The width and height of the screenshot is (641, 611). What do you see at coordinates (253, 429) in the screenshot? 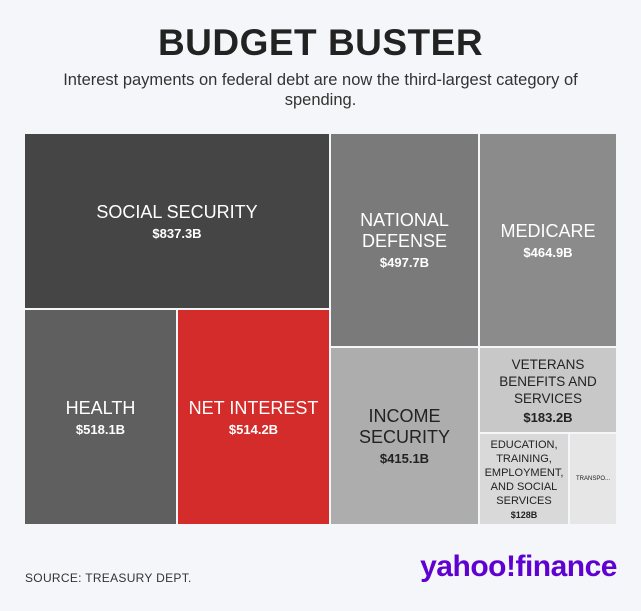
I see `tile-value: $514.2B` at bounding box center [253, 429].